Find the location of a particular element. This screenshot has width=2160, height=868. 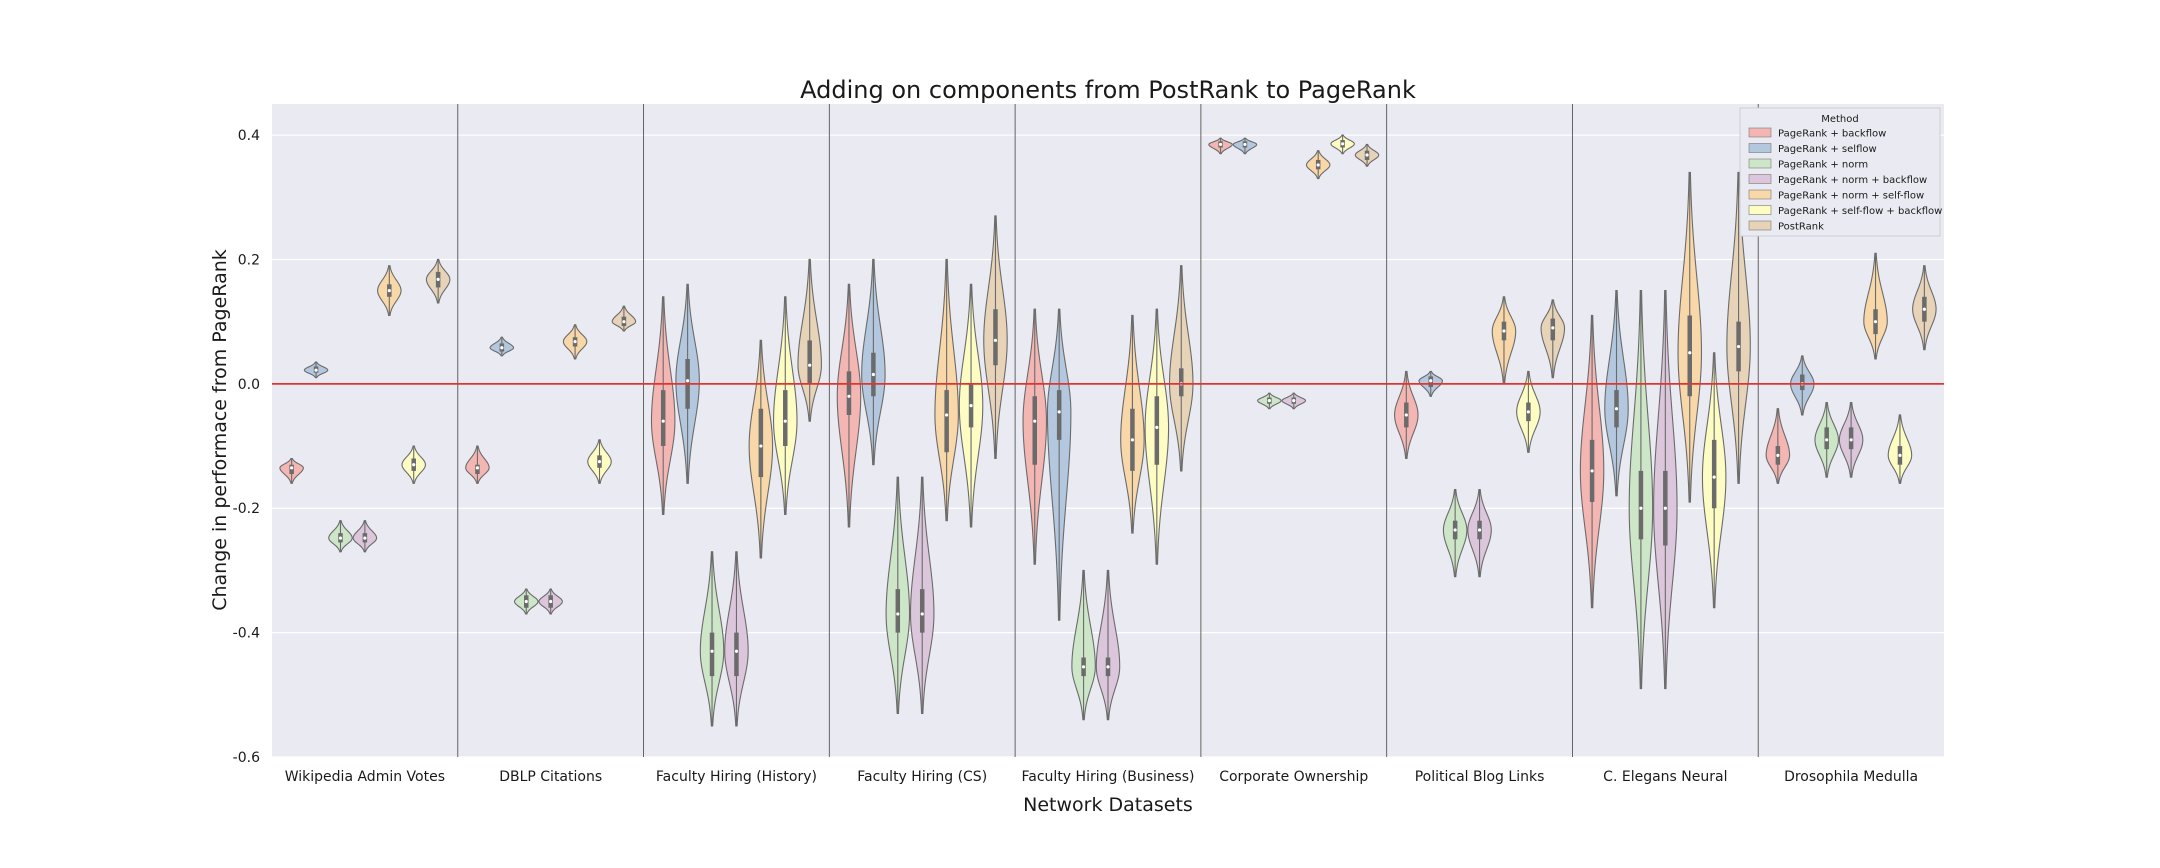

x-tick-label: Wikipedia Admin Votes is located at coordinates (365, 777).